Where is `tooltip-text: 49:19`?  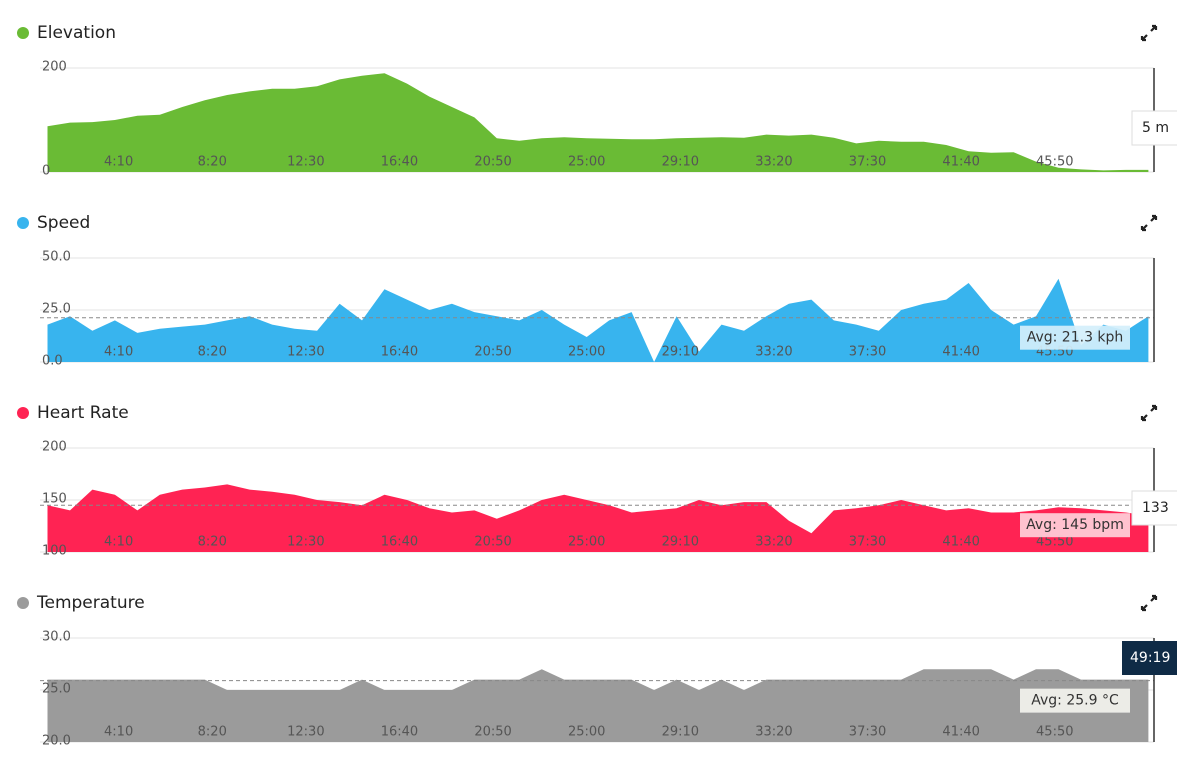 tooltip-text: 49:19 is located at coordinates (1150, 658).